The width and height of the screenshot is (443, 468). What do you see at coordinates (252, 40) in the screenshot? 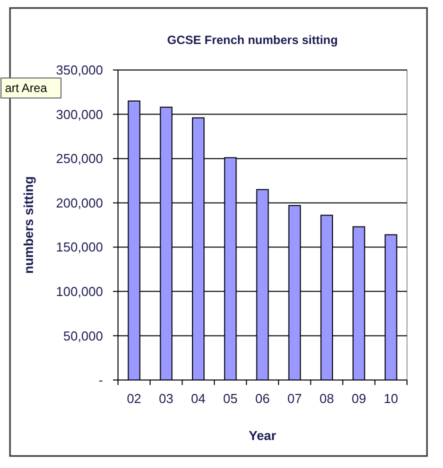
I see `chart-title: GCSE French numbers sitting` at bounding box center [252, 40].